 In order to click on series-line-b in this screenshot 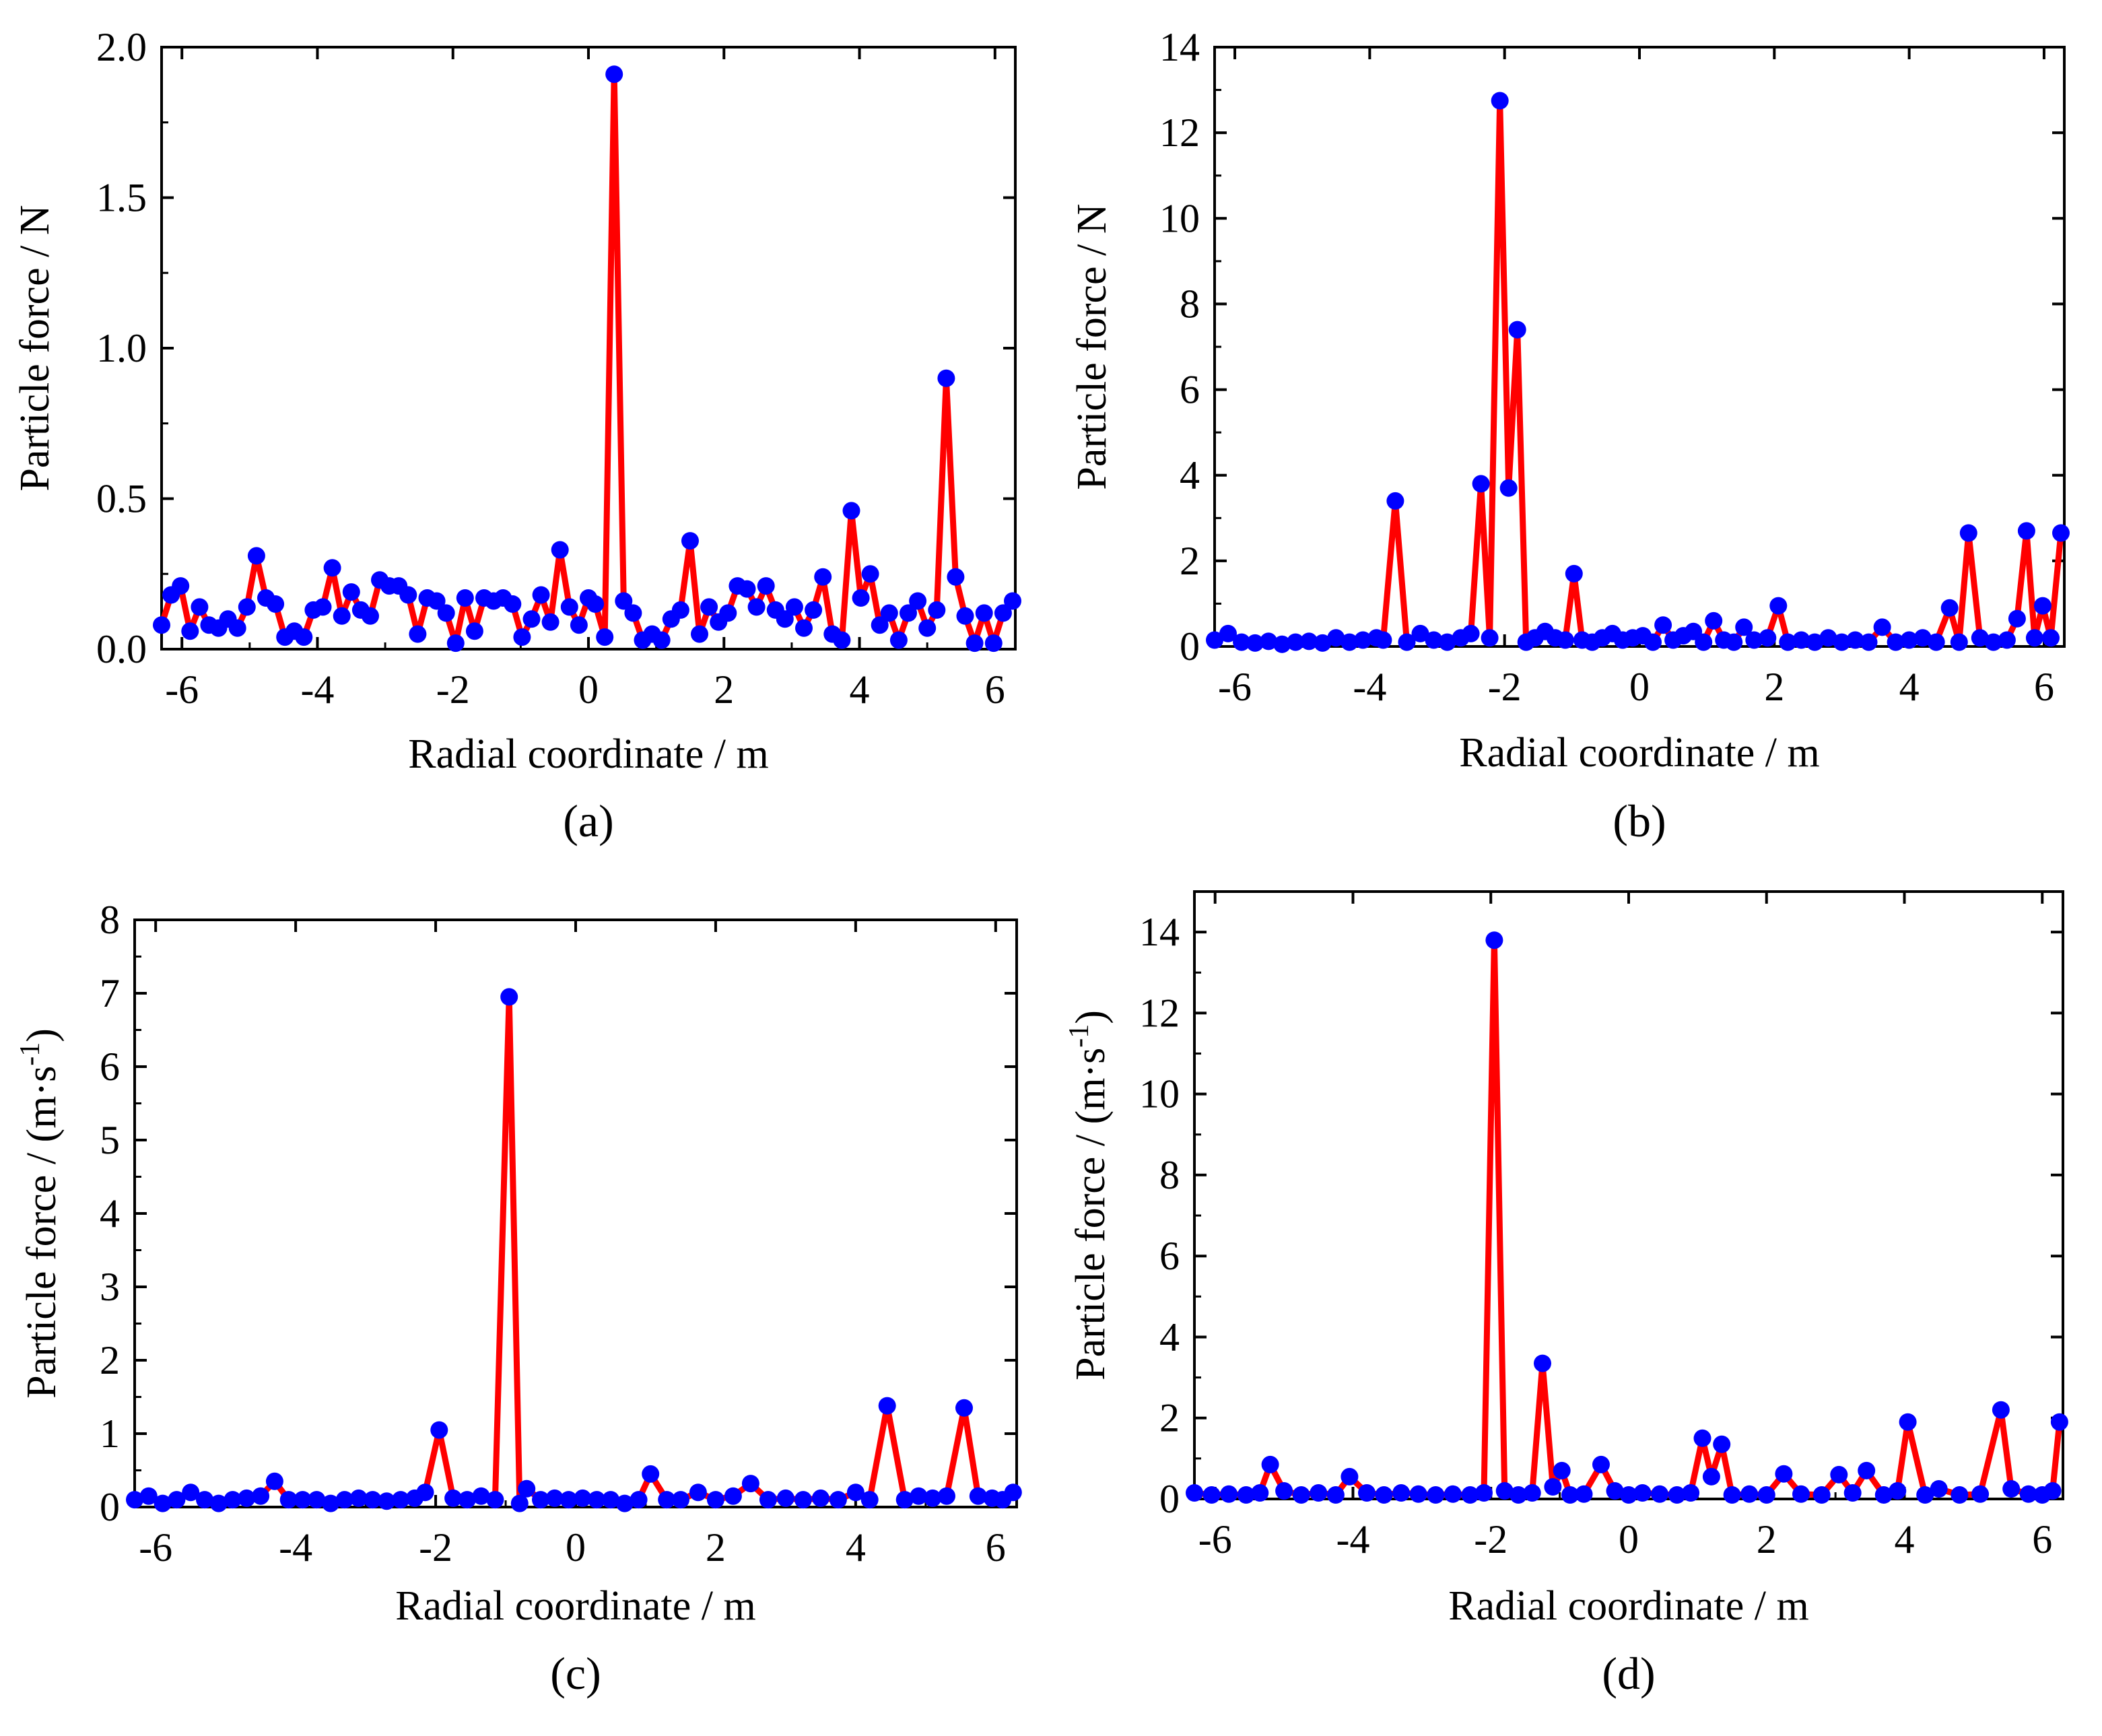, I will do `click(1638, 373)`.